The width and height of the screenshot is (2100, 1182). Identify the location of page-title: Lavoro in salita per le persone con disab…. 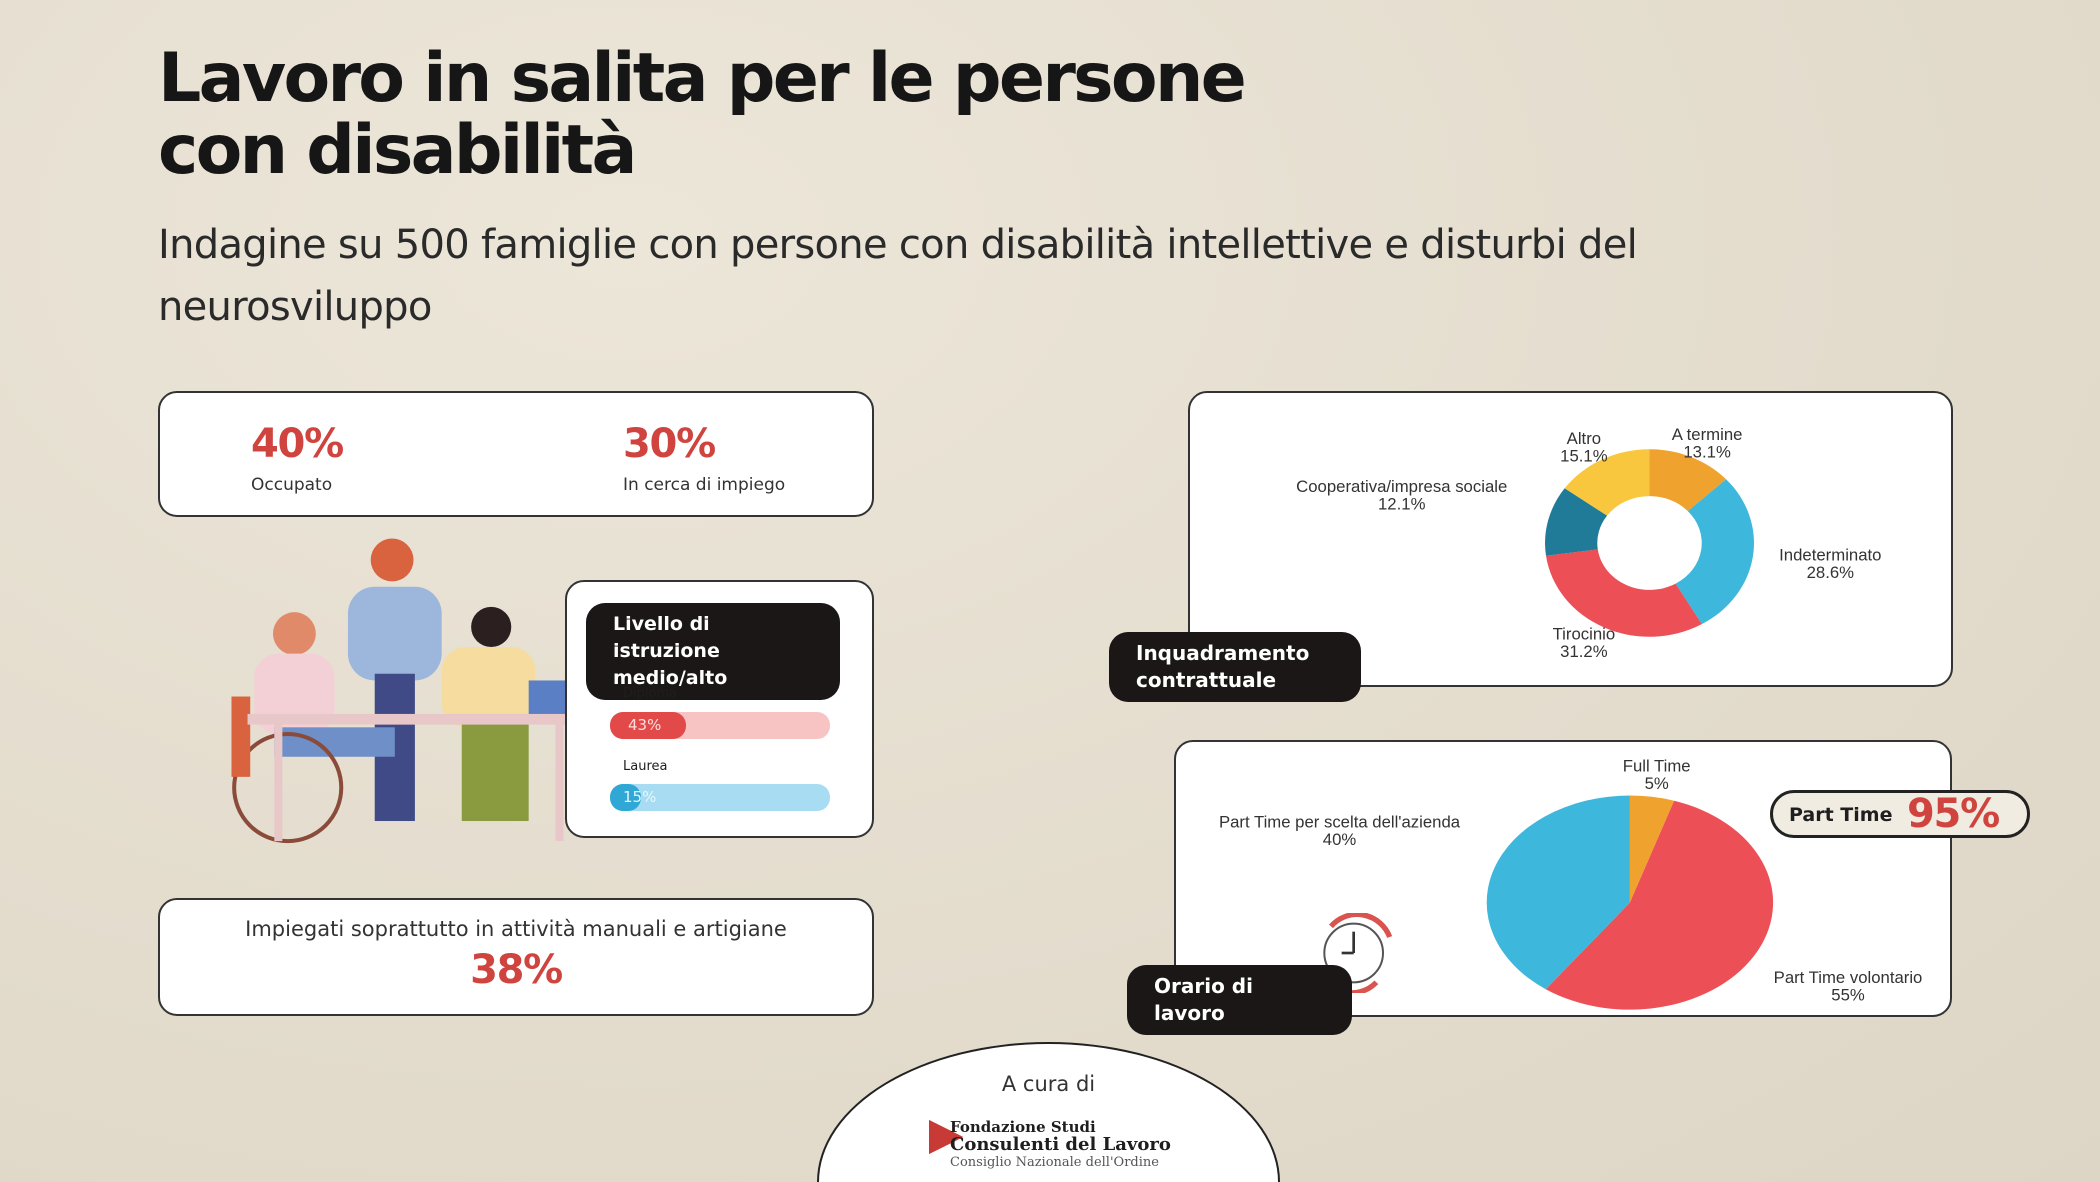
(702, 114).